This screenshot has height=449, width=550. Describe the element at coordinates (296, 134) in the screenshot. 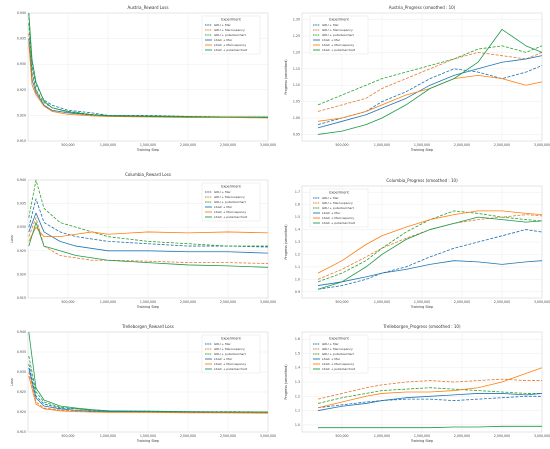

I see `y-tick-label: 0.95` at that location.